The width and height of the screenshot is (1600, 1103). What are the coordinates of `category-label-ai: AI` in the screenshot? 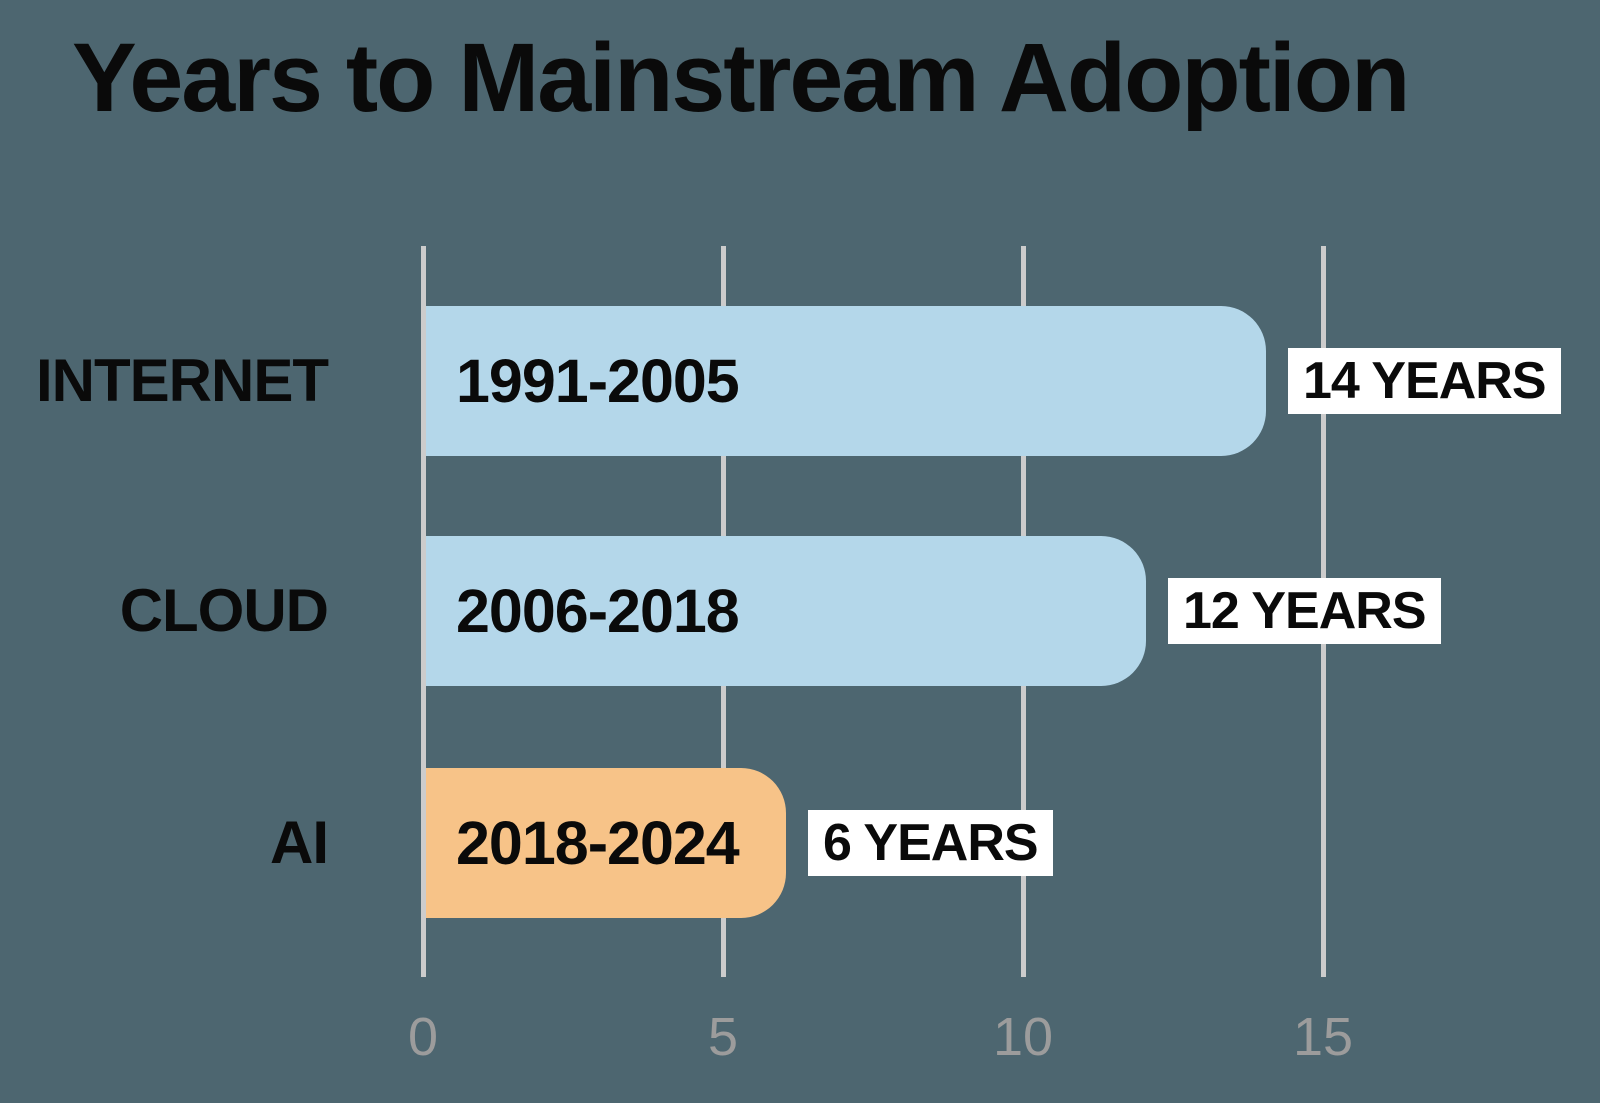 It's located at (299, 842).